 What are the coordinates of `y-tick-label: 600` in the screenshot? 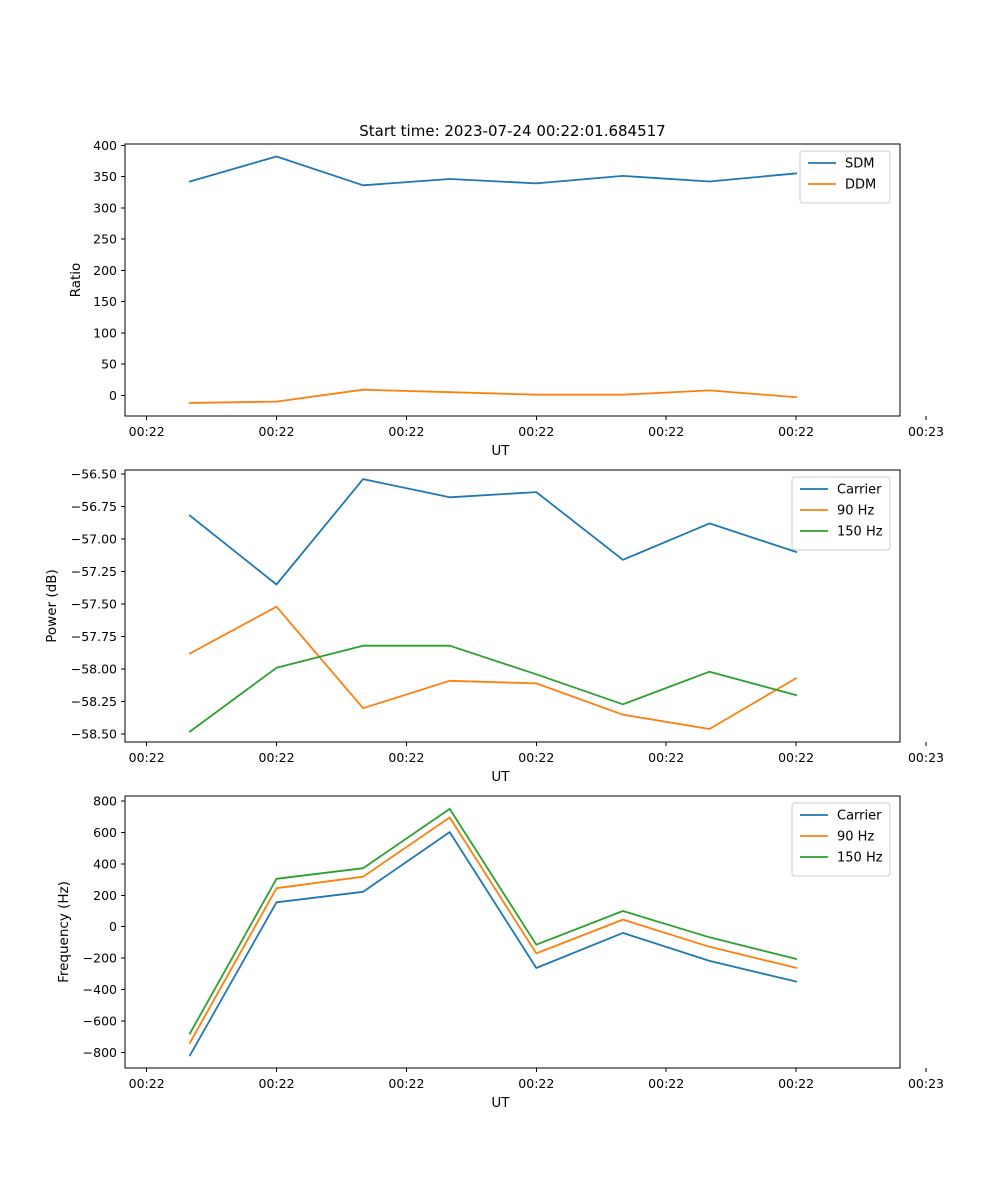 It's located at (105, 832).